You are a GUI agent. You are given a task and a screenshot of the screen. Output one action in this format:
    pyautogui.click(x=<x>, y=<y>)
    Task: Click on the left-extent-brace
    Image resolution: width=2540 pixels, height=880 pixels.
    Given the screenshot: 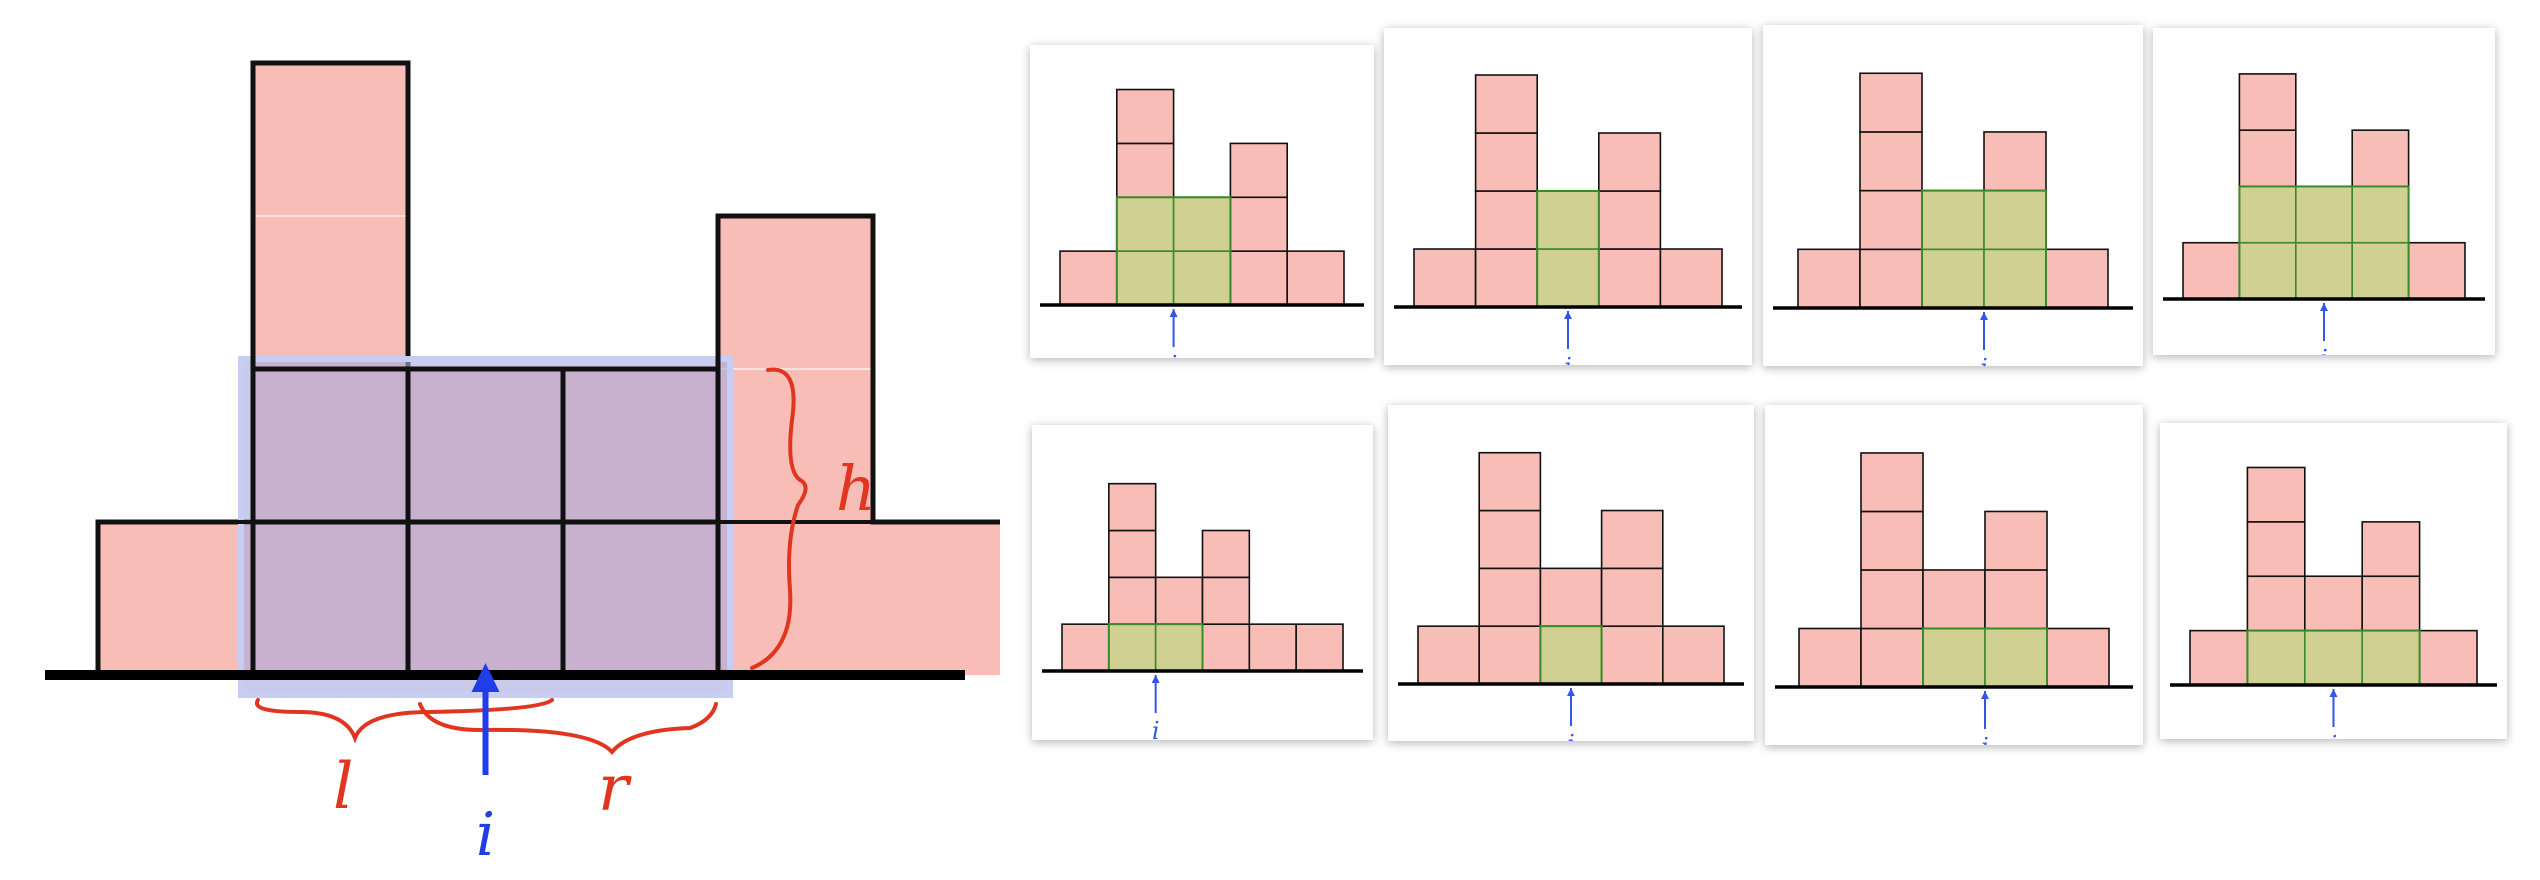 What is the action you would take?
    pyautogui.click(x=404, y=721)
    